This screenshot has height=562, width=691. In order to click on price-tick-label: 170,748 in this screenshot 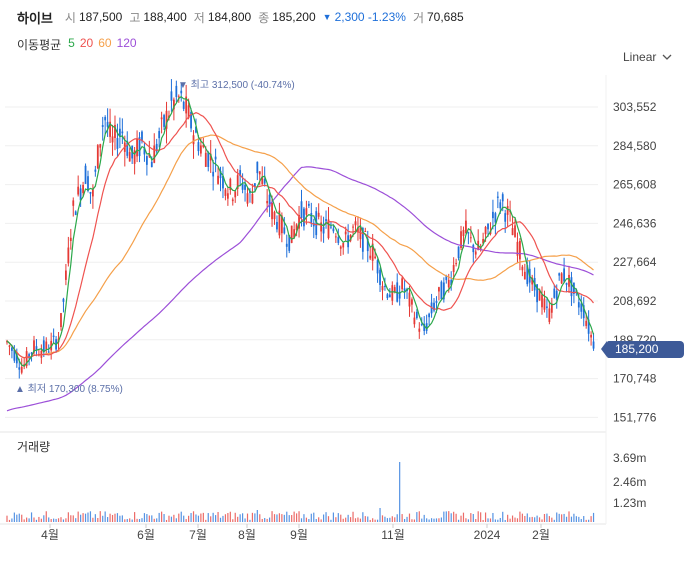, I will do `click(635, 379)`.